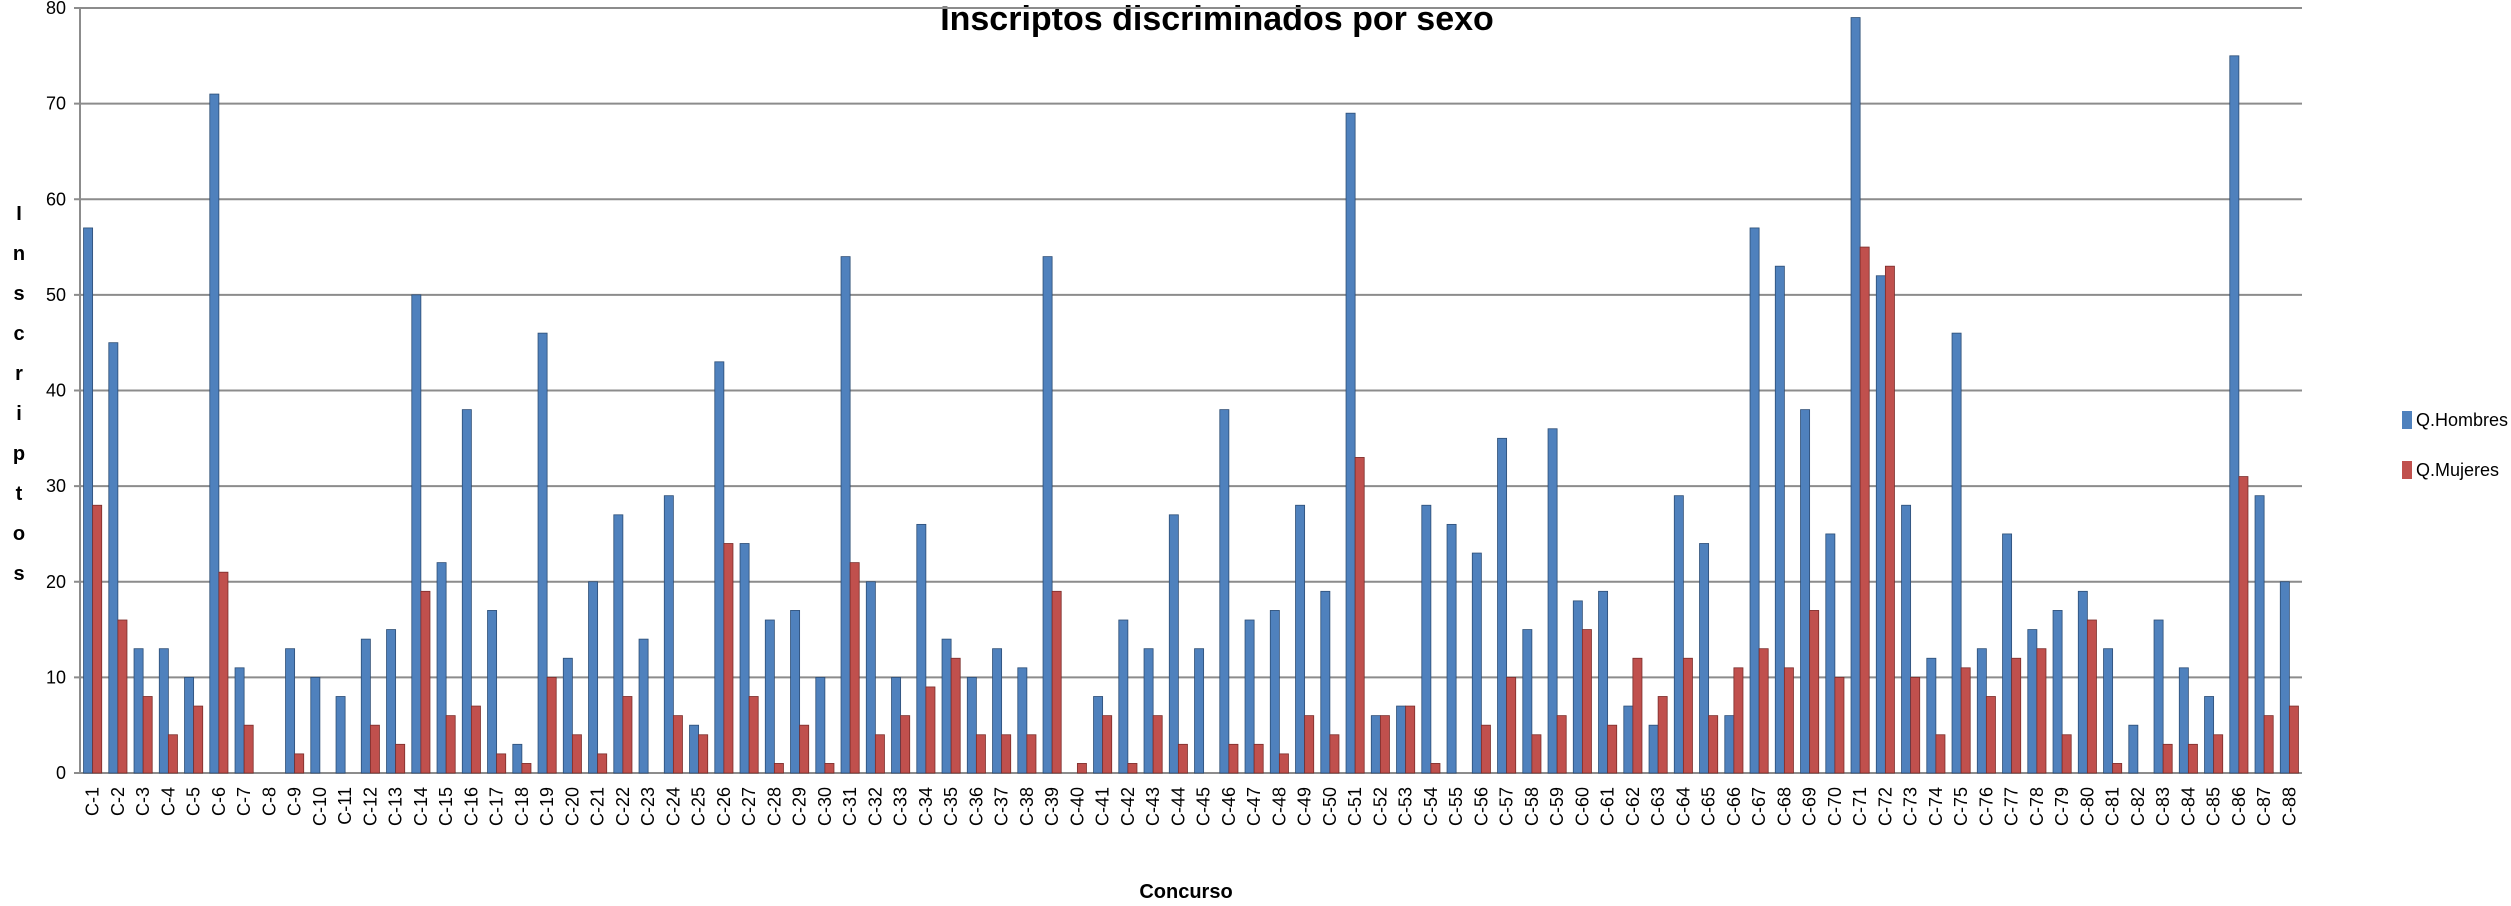 Image resolution: width=2511 pixels, height=906 pixels. Describe the element at coordinates (446, 806) in the screenshot. I see `x-tick-label: C-15` at that location.